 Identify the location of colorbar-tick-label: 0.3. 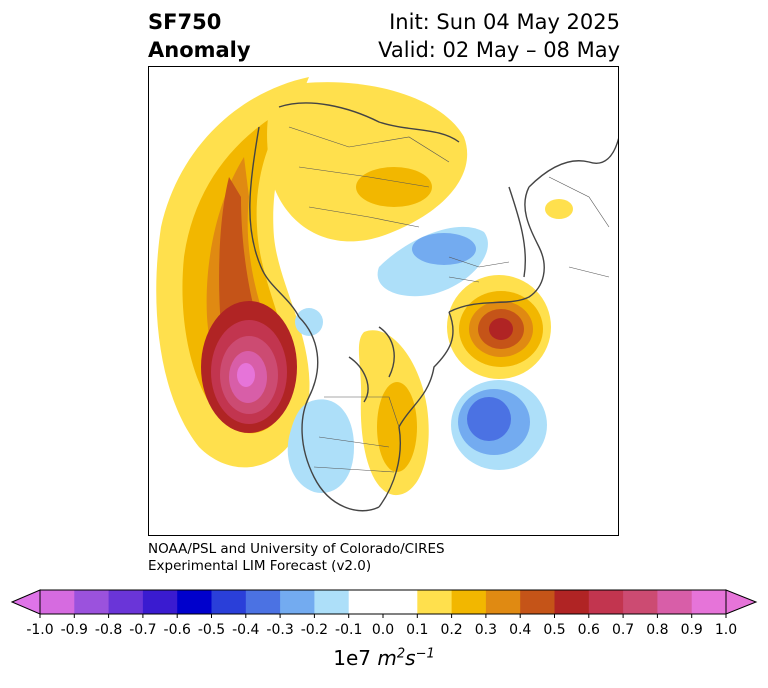
(486, 630).